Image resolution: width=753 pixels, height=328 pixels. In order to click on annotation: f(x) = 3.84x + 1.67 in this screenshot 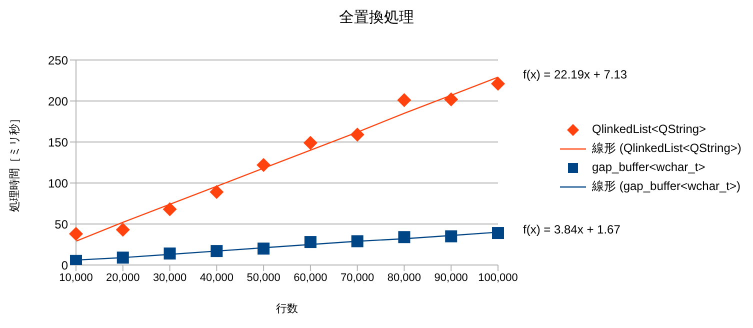, I will do `click(572, 229)`.